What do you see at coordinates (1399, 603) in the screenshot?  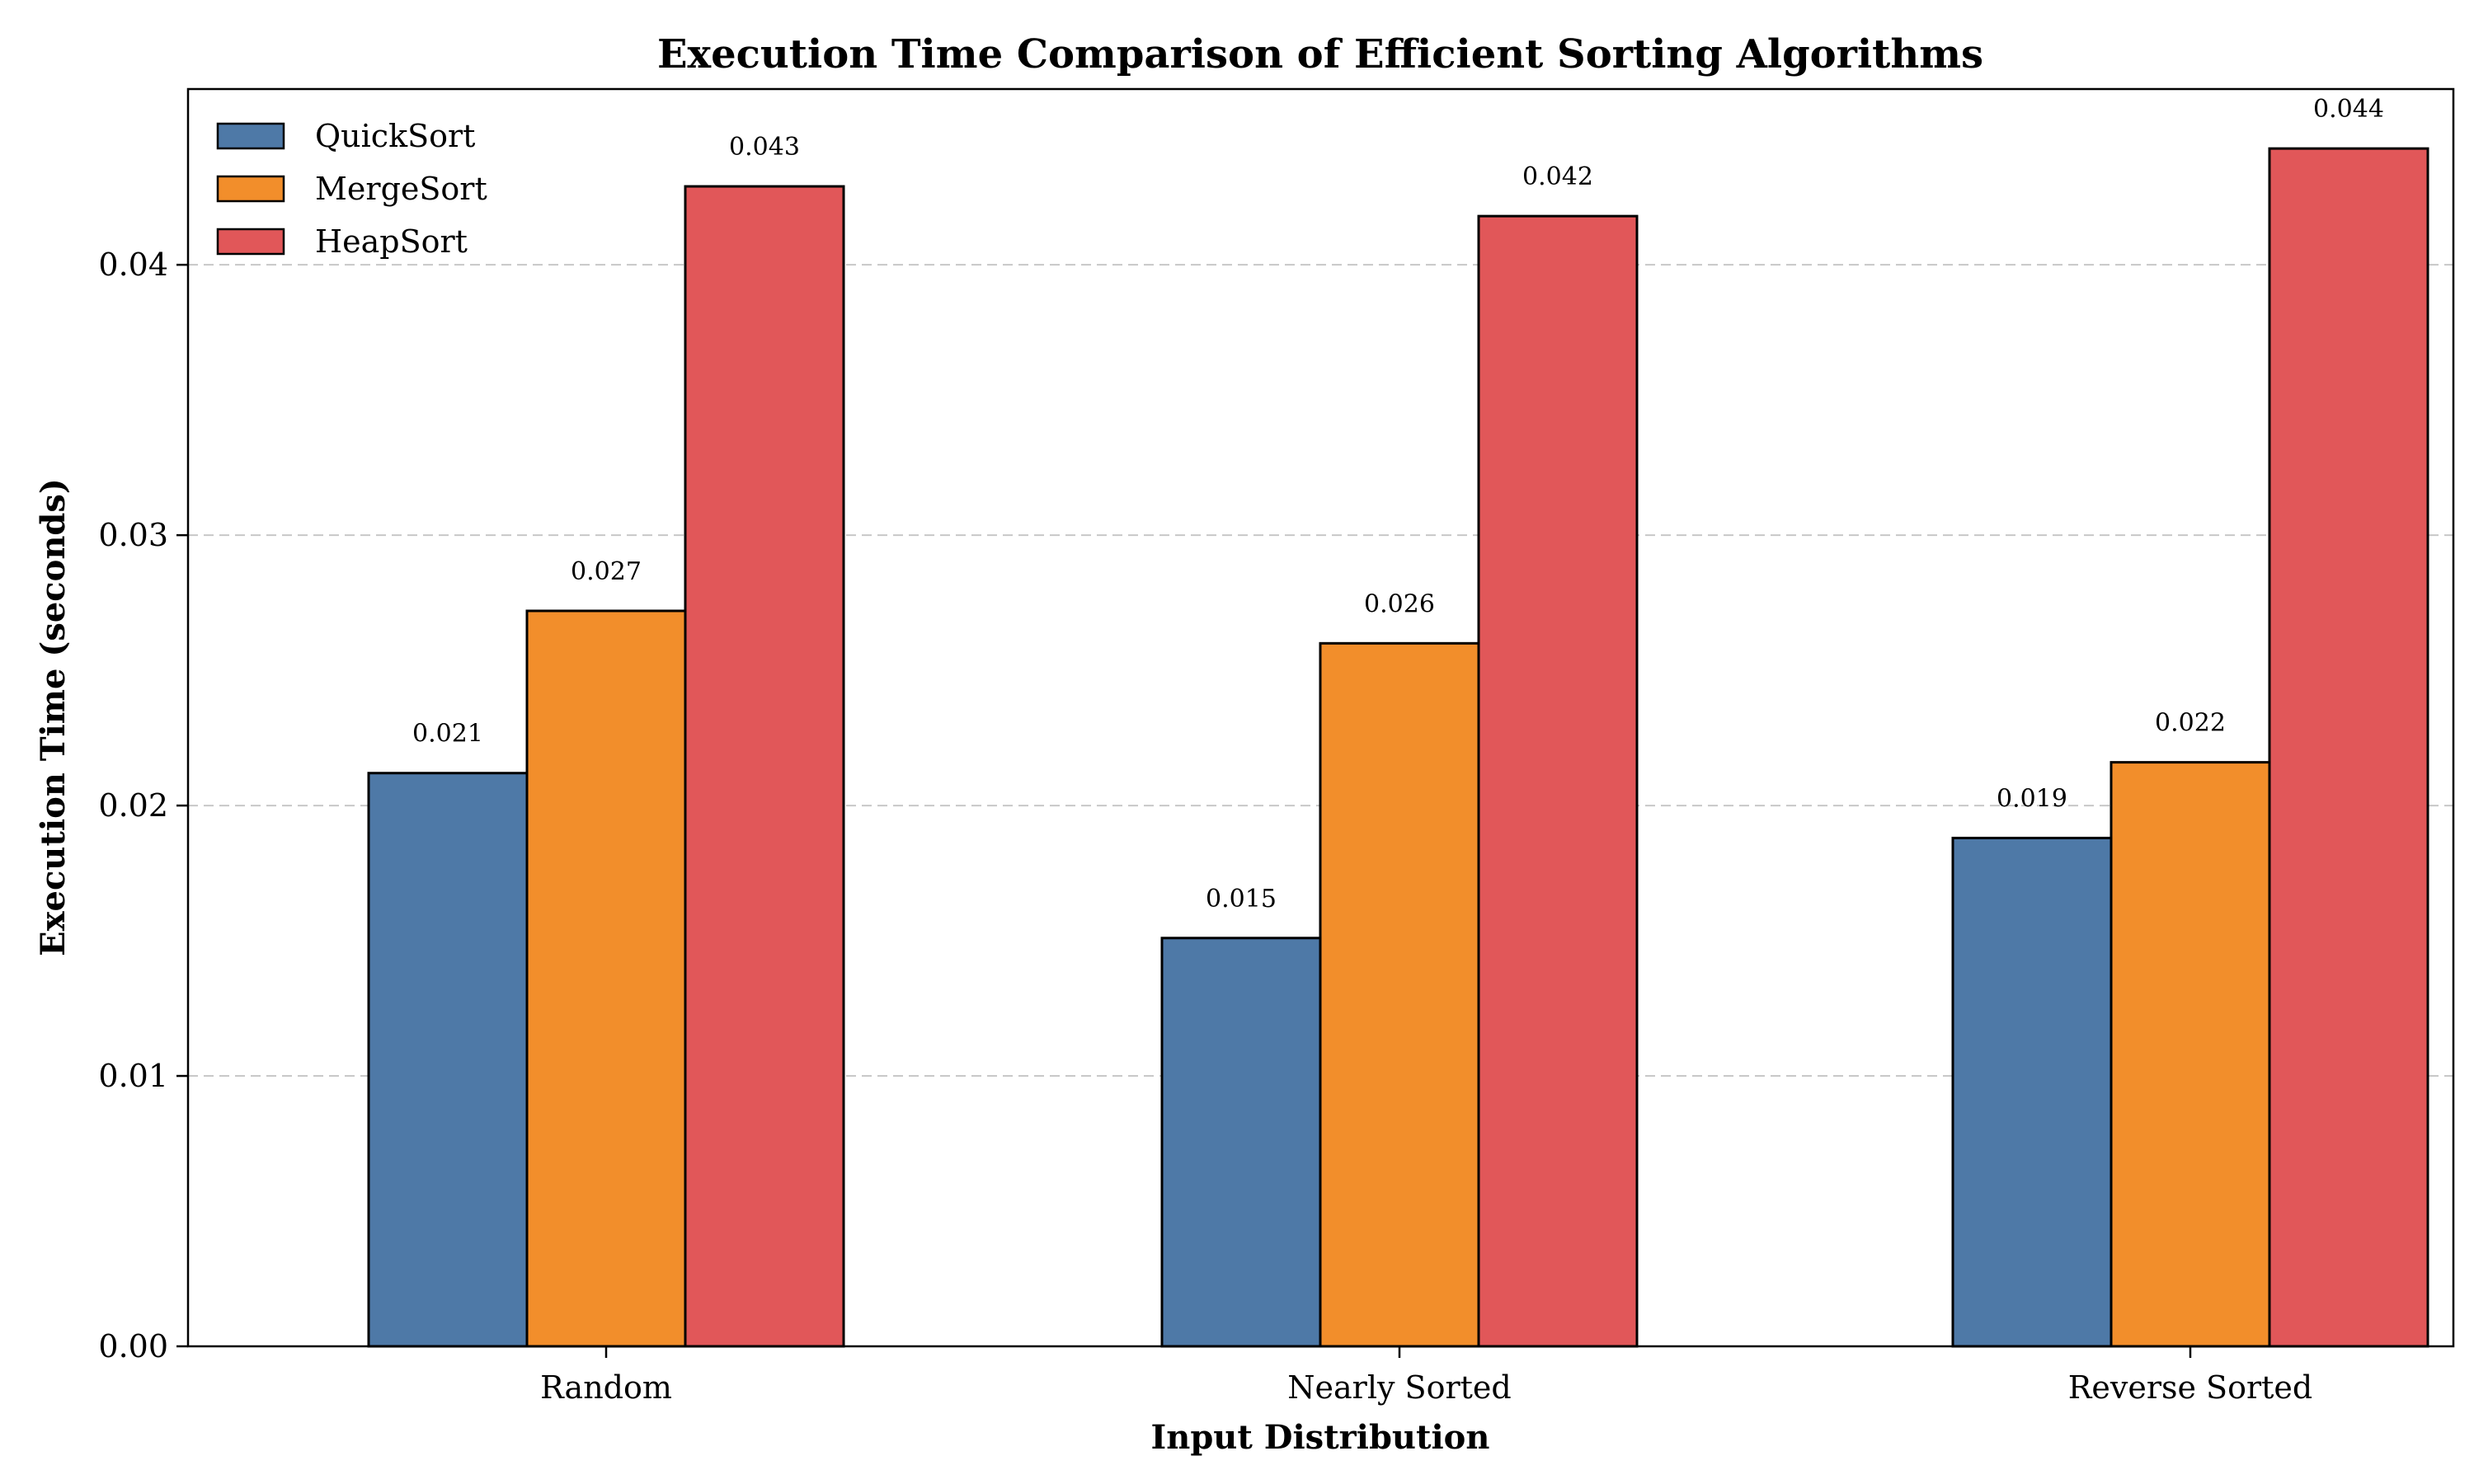 I see `data-label: 0.026` at bounding box center [1399, 603].